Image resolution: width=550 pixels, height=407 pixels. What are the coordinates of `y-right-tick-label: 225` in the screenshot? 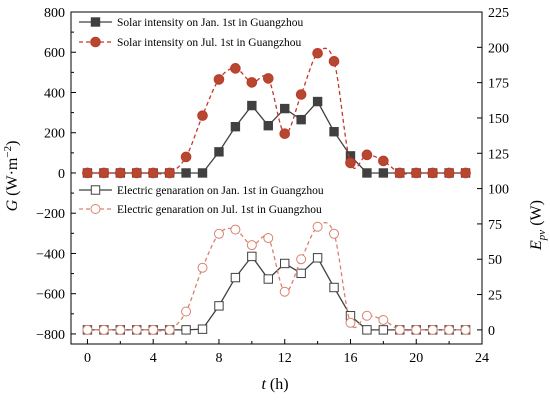 It's located at (498, 13).